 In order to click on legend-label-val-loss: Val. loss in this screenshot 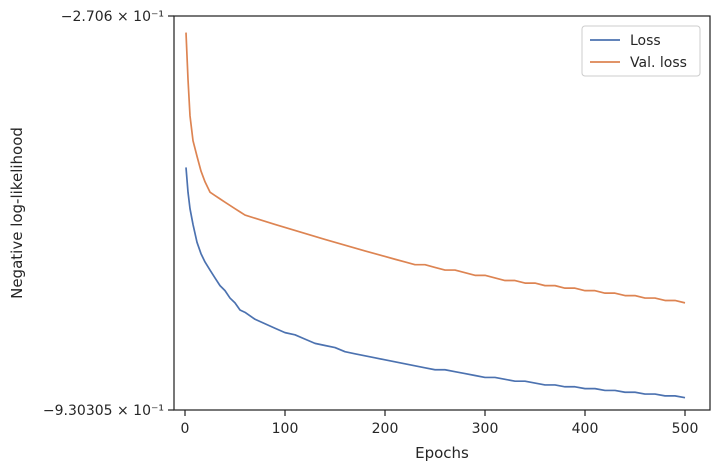, I will do `click(658, 63)`.